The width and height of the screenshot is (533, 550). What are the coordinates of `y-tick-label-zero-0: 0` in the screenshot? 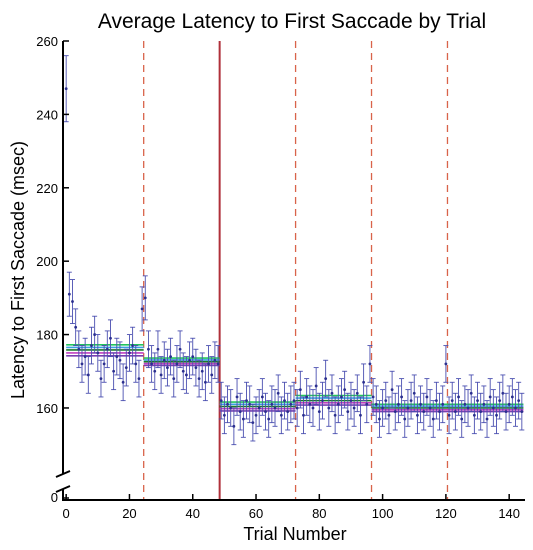 It's located at (54, 497).